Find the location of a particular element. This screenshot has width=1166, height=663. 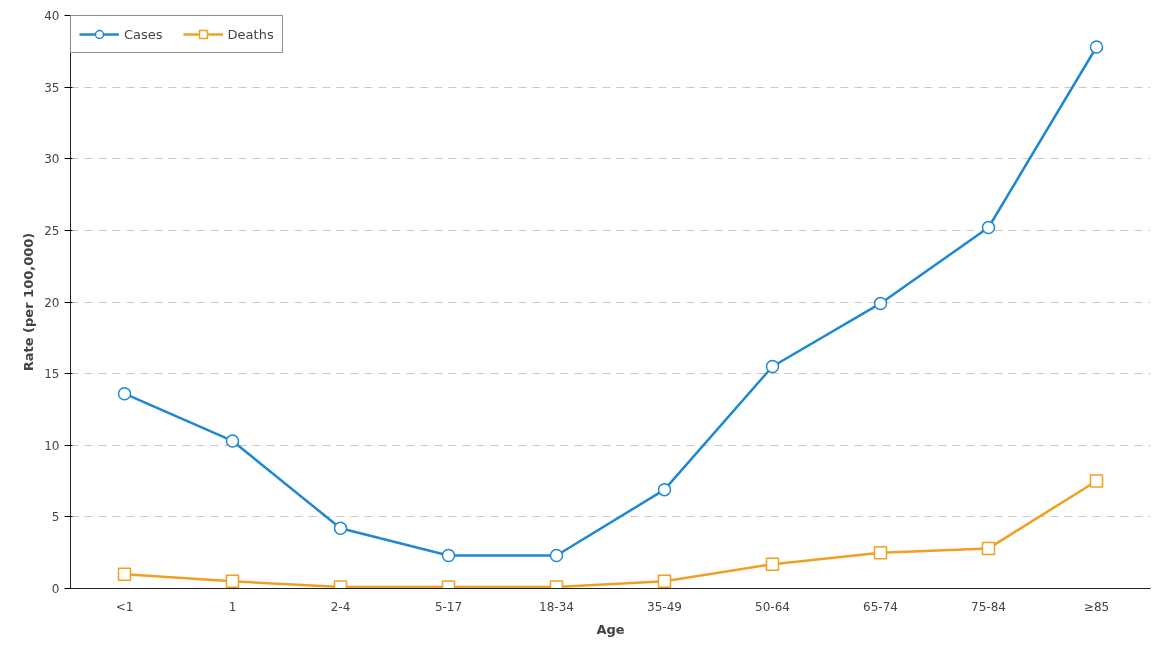

x-tick-label: 18-34 is located at coordinates (556, 606).